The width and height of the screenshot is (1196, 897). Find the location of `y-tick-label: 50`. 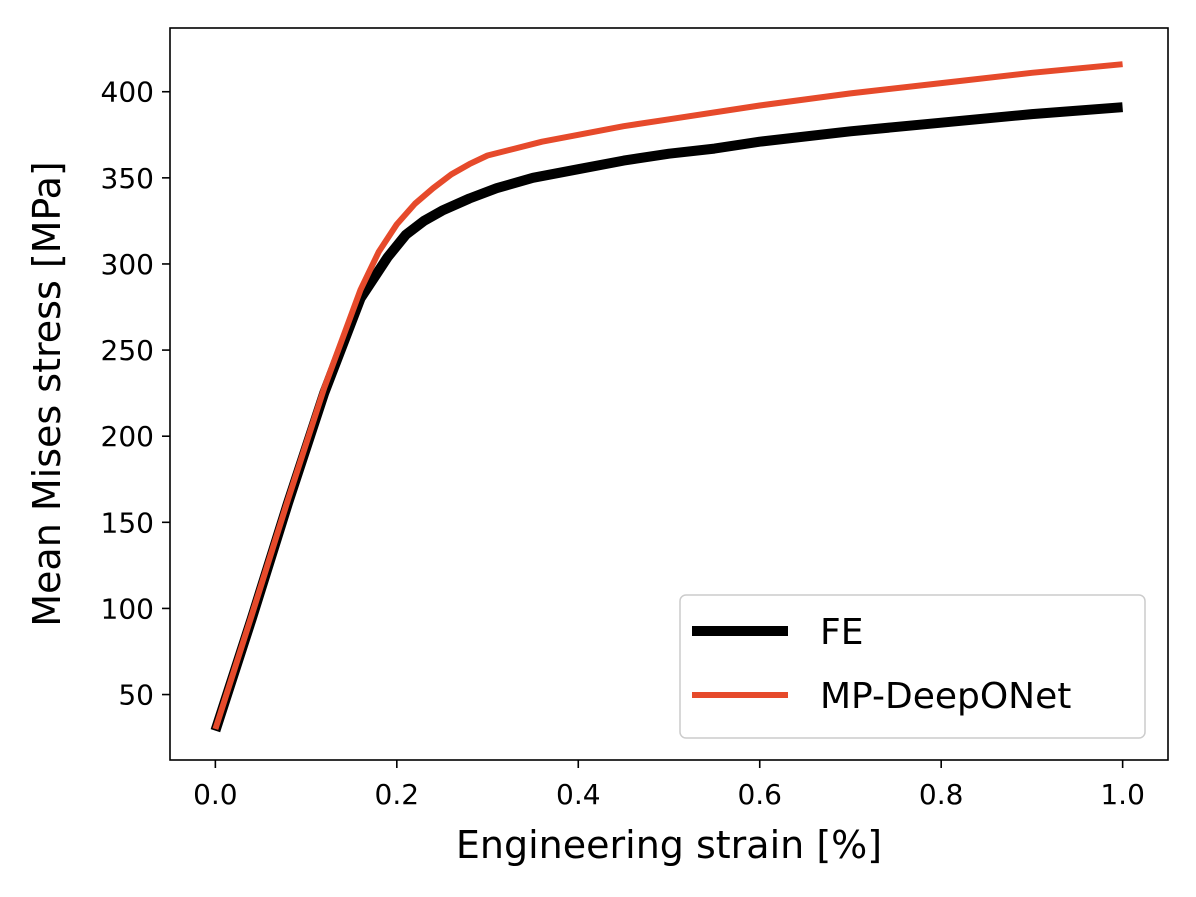

y-tick-label: 50 is located at coordinates (136, 695).